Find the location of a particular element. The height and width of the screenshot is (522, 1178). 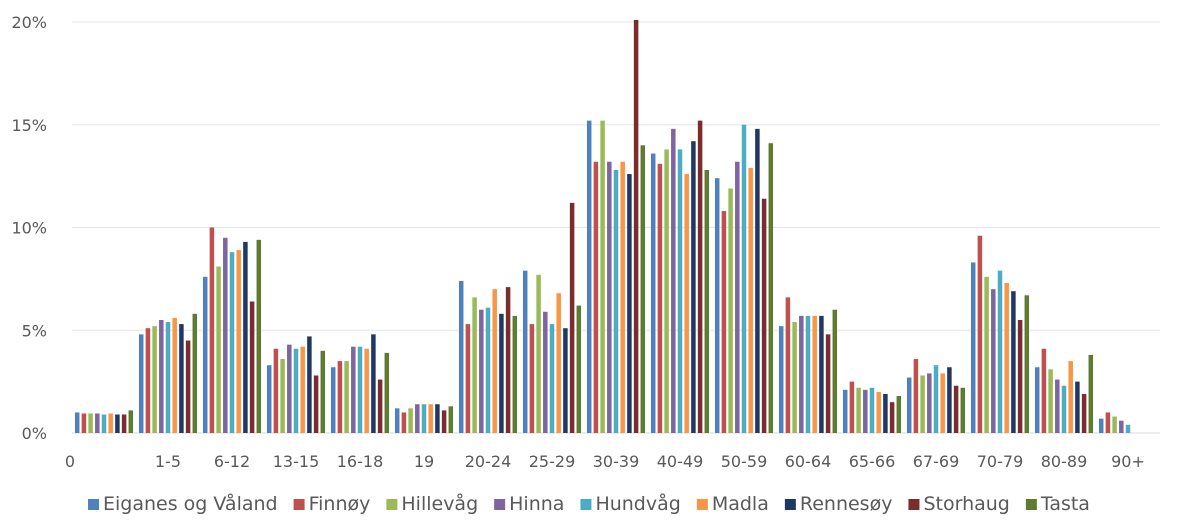

y-tick-label: 5% is located at coordinates (34, 330).